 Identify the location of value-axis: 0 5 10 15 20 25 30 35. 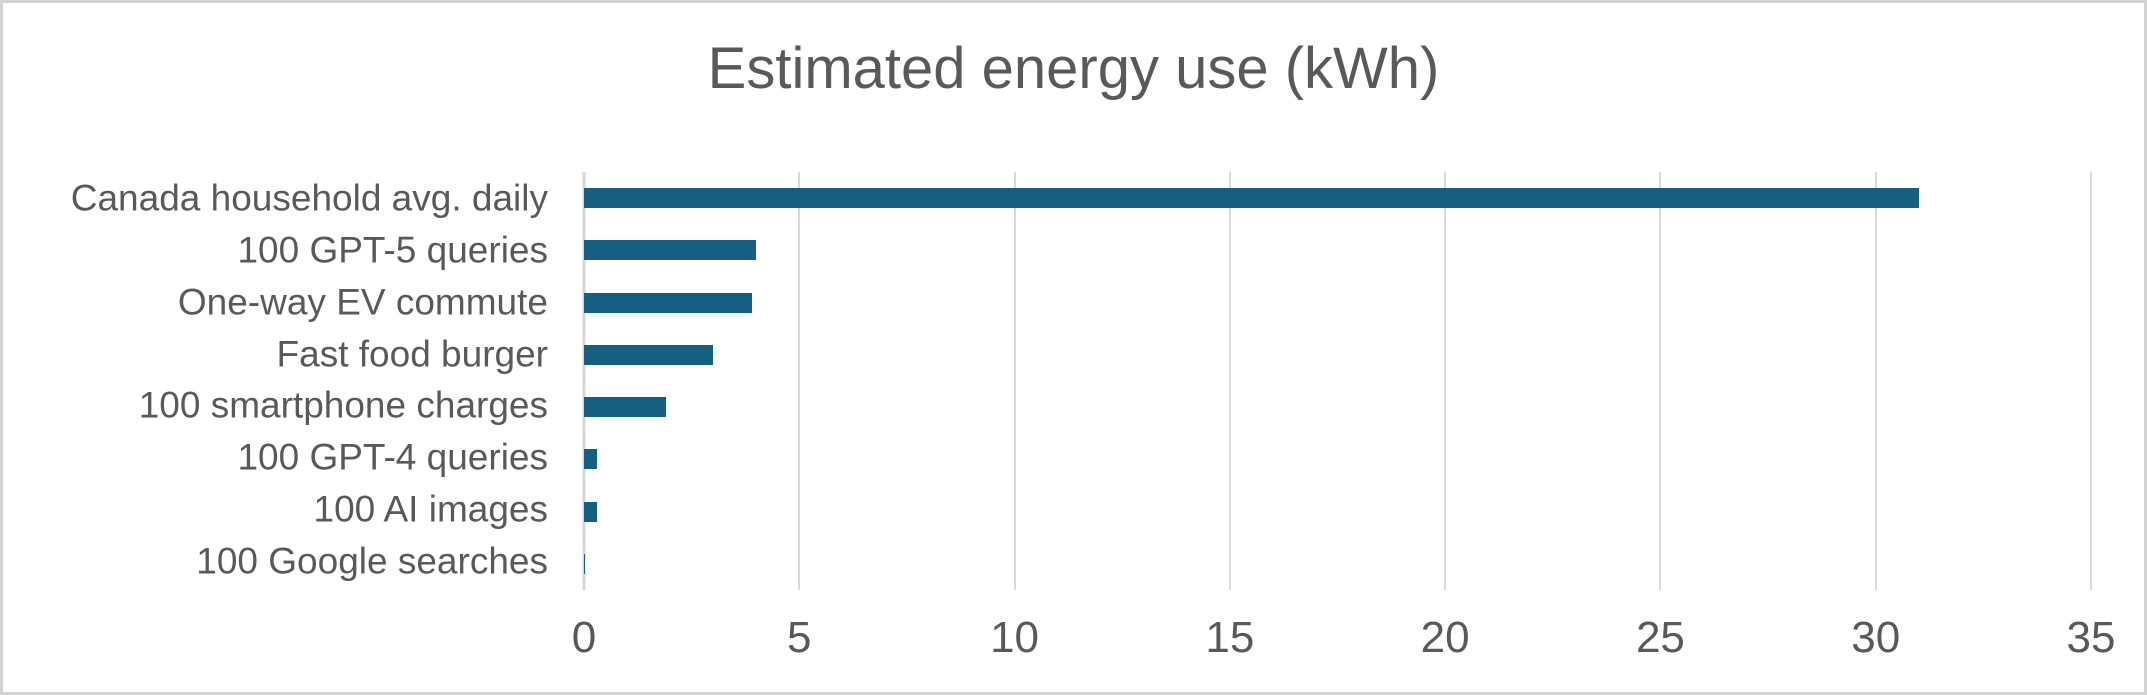
(1344, 644).